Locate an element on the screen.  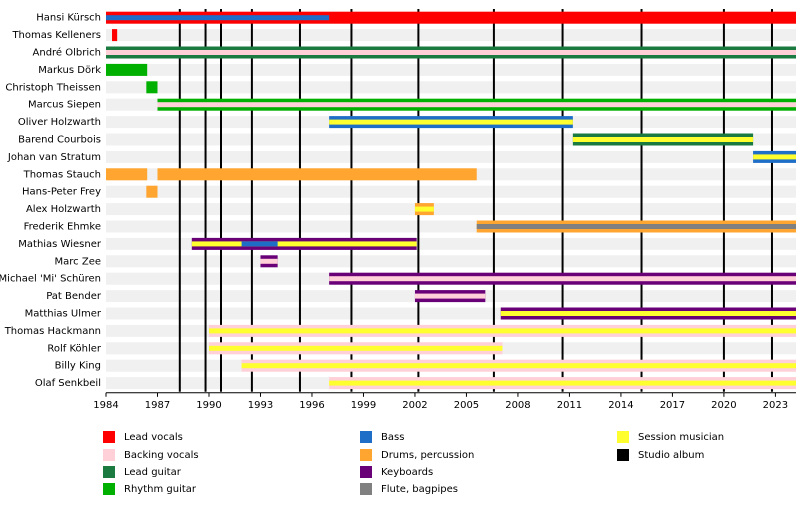
member-label: Olaf Senkbeil is located at coordinates (68, 383).